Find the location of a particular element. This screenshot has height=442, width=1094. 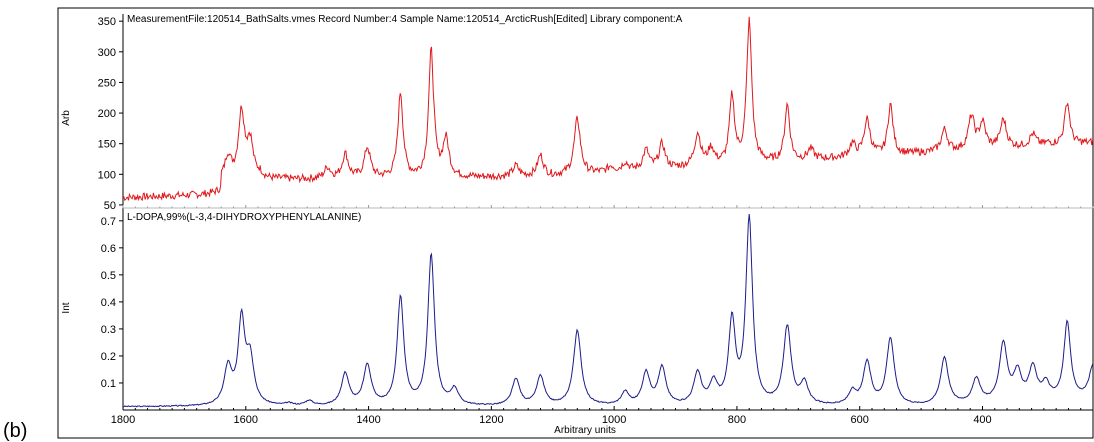

bottom-y-tick-label: 0.6 is located at coordinates (108, 249).